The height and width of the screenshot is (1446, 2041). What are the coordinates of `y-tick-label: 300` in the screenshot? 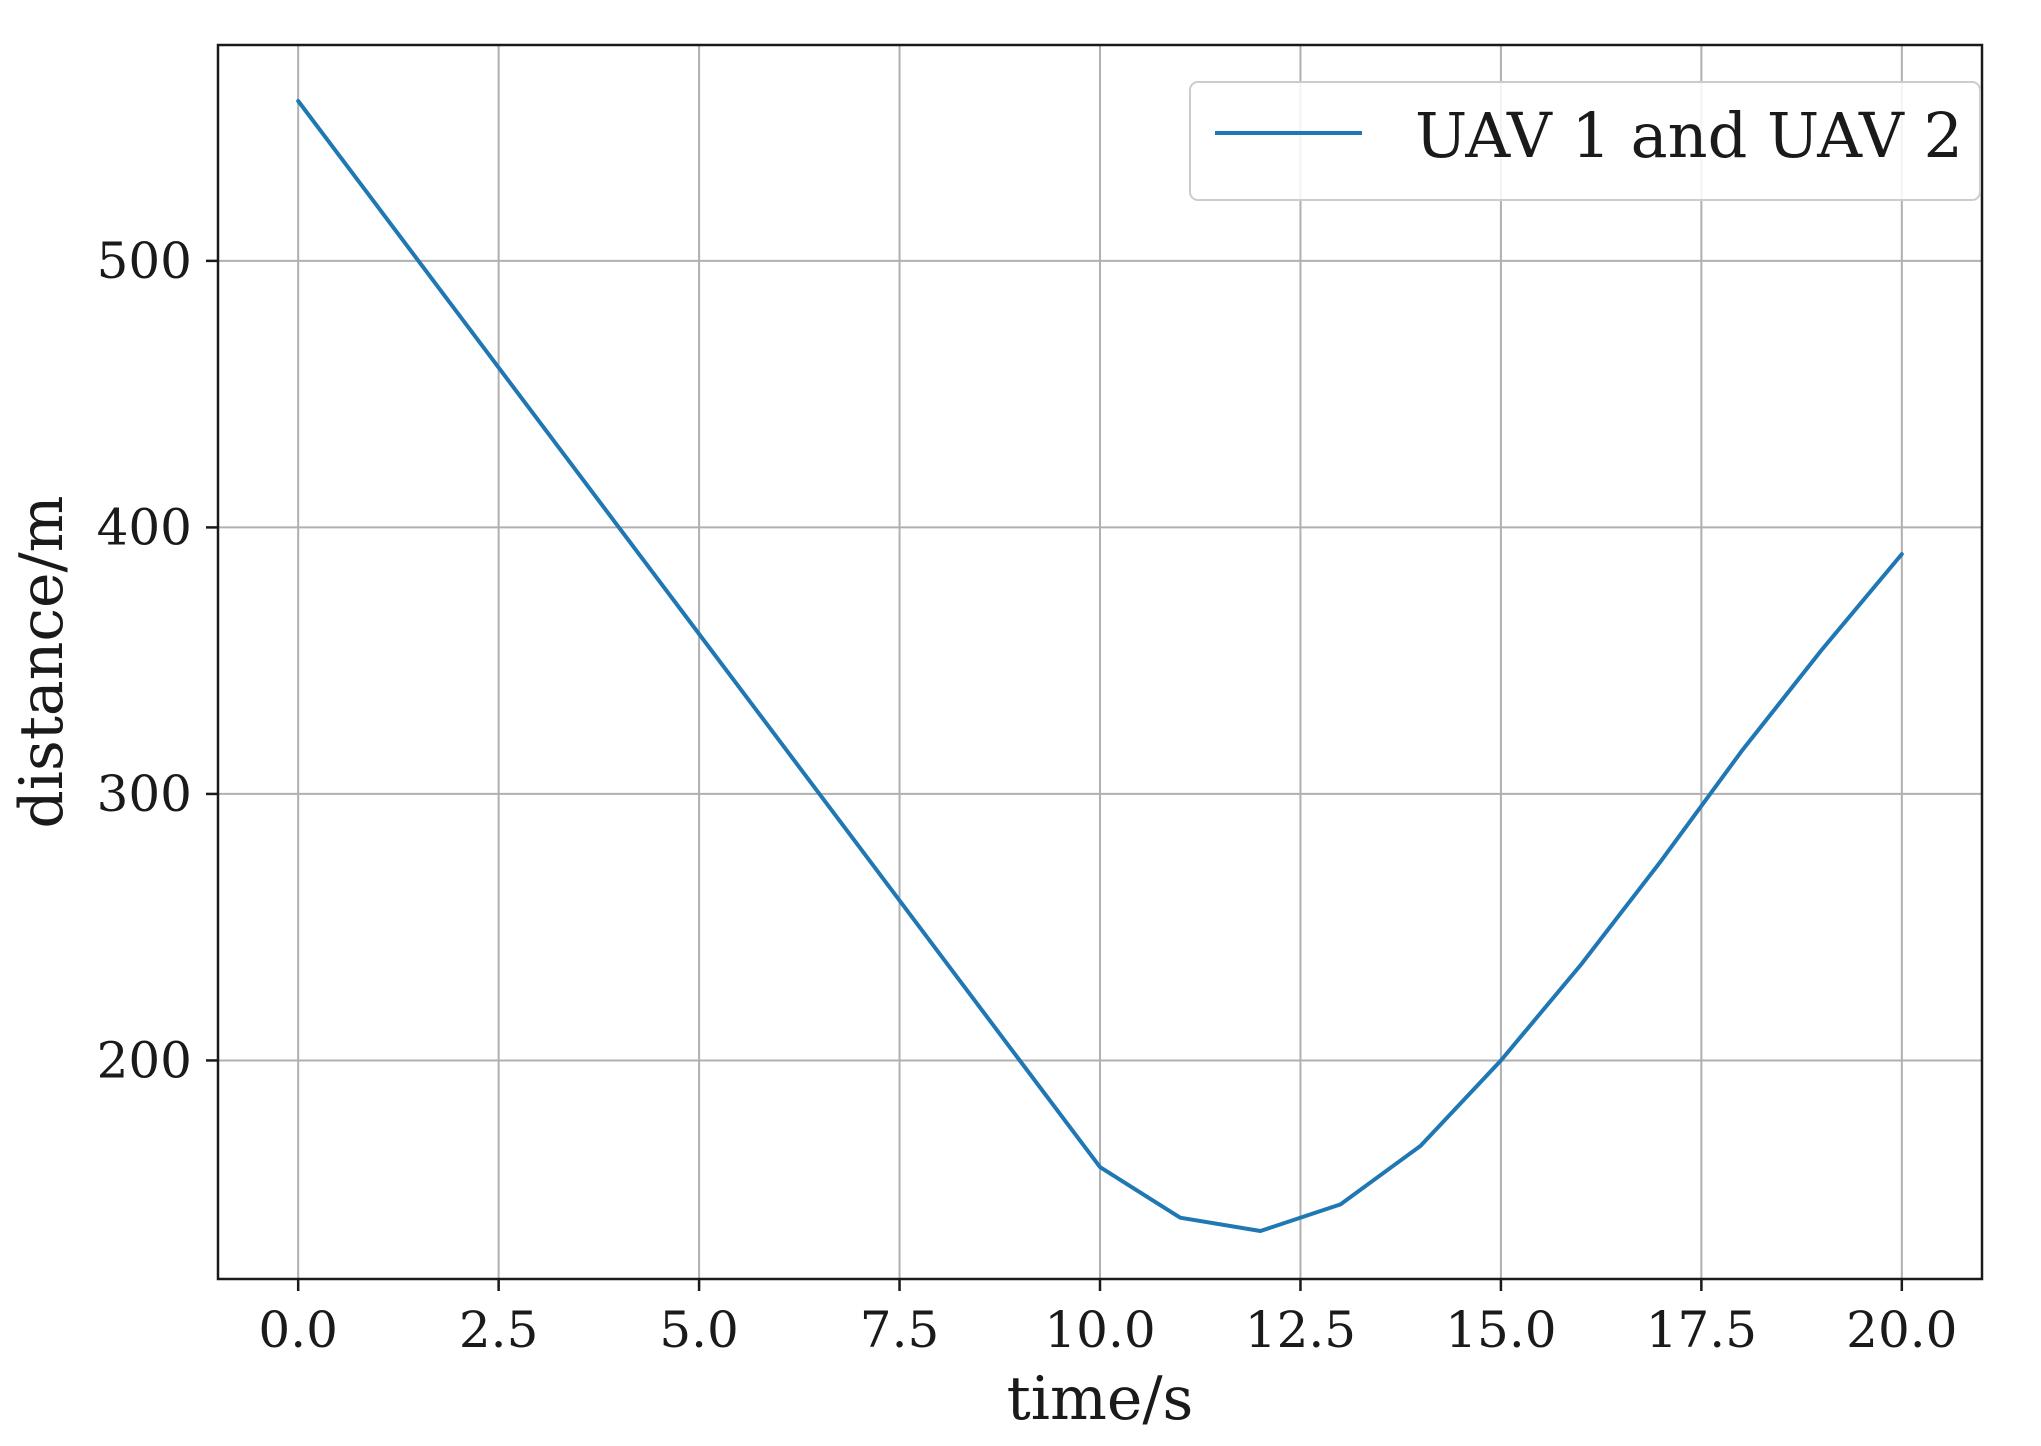 It's located at (144, 794).